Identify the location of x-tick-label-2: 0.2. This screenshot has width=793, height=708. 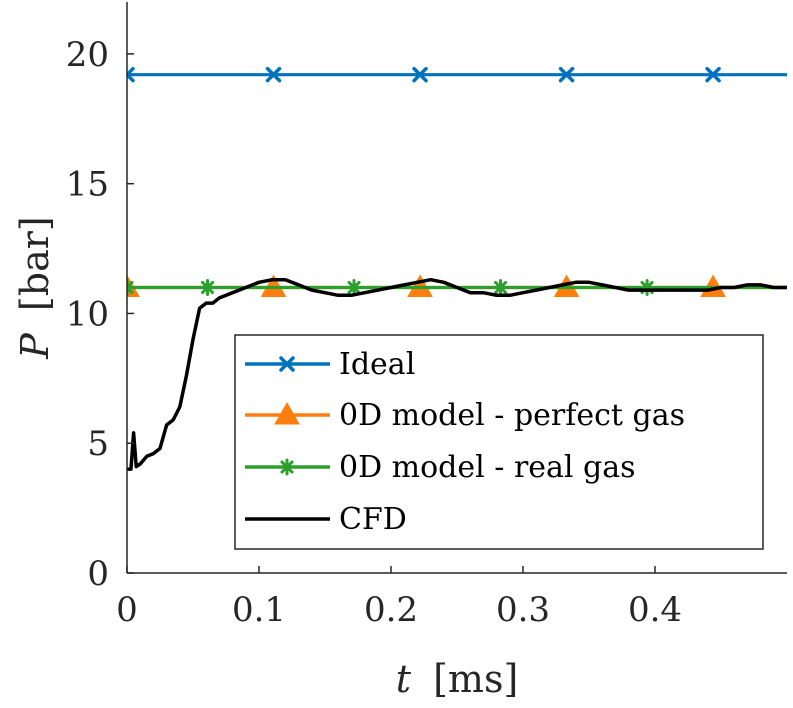
(391, 610).